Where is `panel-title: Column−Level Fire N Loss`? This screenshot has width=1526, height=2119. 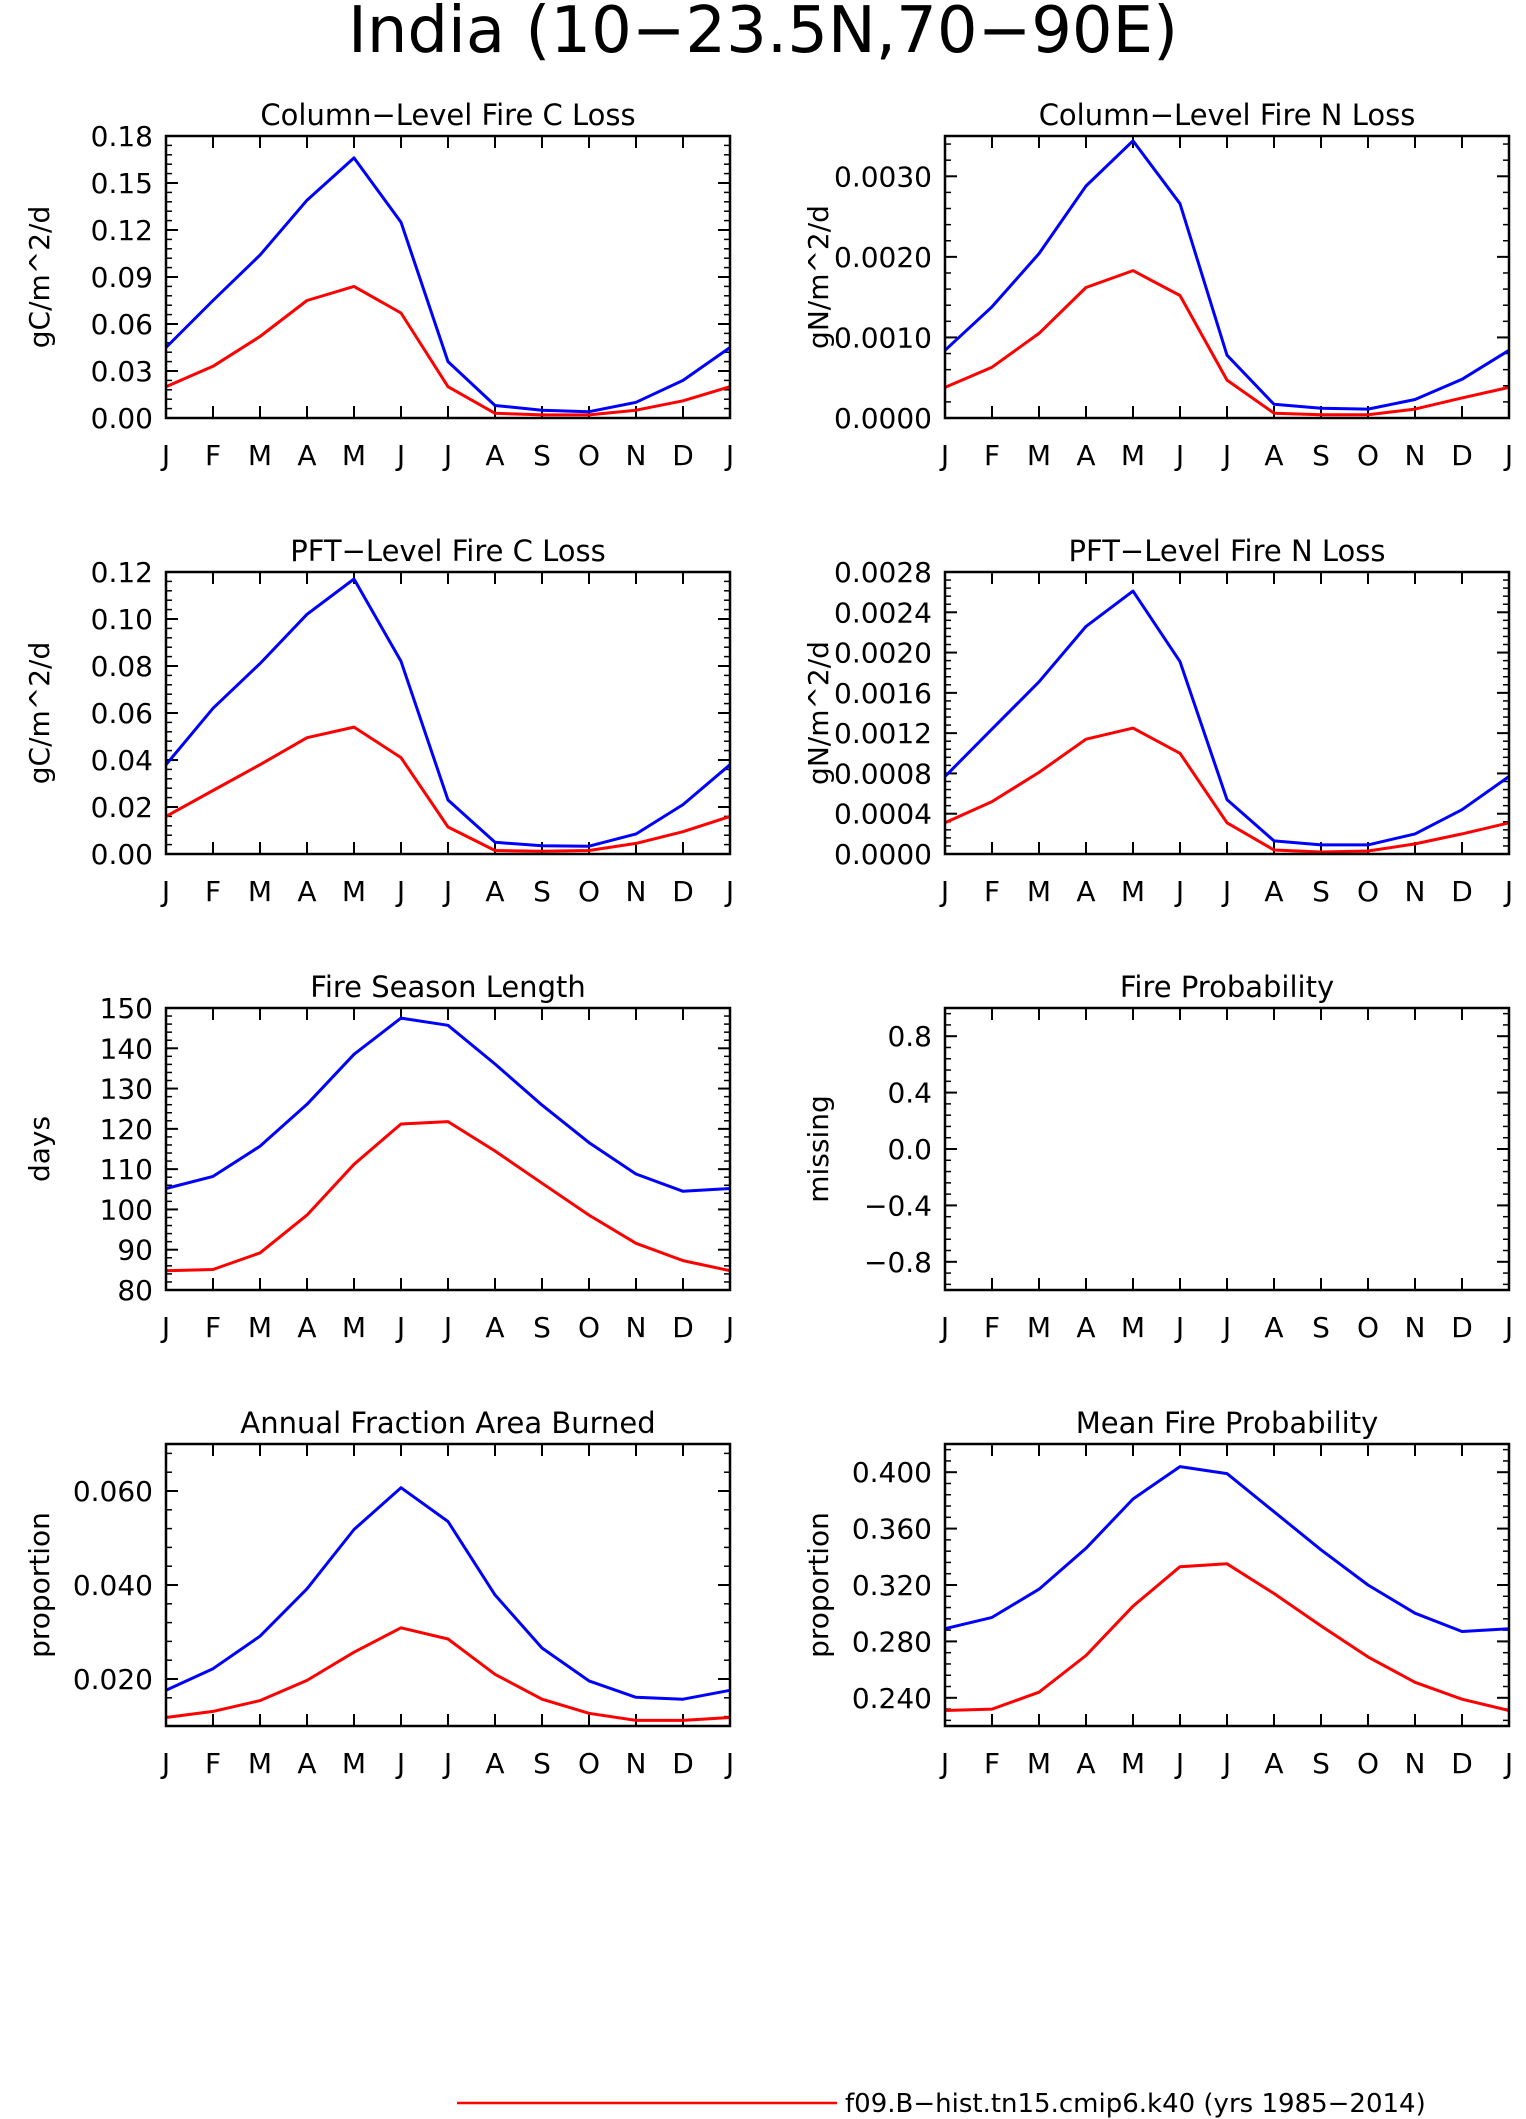 panel-title: Column−Level Fire N Loss is located at coordinates (1227, 115).